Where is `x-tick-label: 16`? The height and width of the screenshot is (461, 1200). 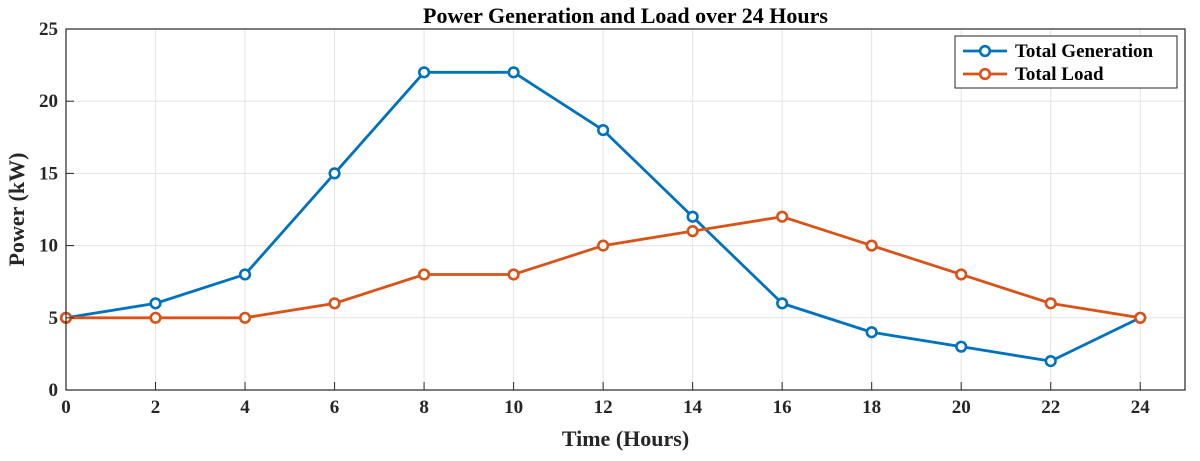
x-tick-label: 16 is located at coordinates (782, 407).